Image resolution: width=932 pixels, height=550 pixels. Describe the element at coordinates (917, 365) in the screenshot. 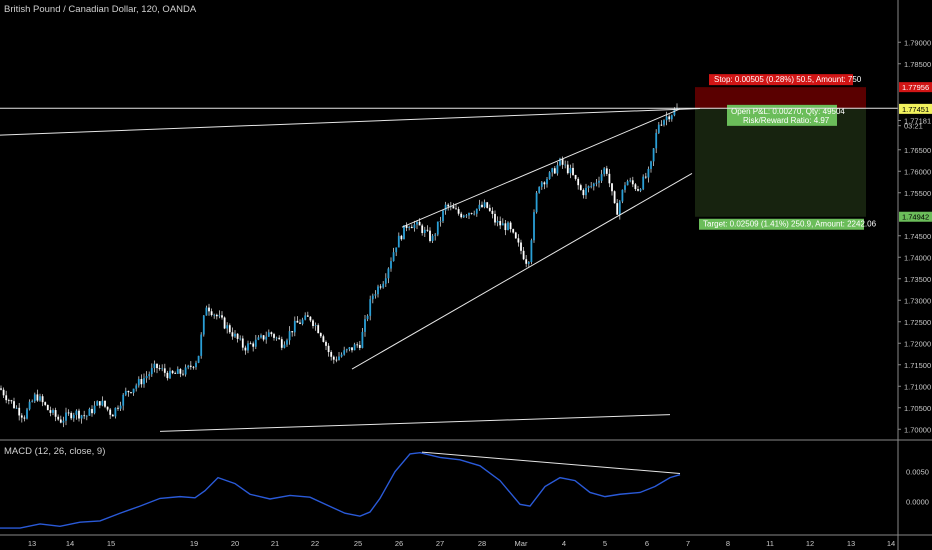

I see `price-tick-label: 1.71500` at that location.